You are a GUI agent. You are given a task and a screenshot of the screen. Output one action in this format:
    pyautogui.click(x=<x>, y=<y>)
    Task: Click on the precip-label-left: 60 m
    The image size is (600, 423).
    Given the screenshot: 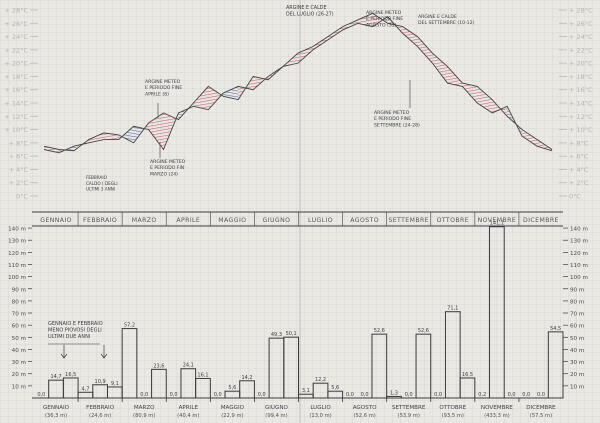 What is the action you would take?
    pyautogui.click(x=19, y=327)
    